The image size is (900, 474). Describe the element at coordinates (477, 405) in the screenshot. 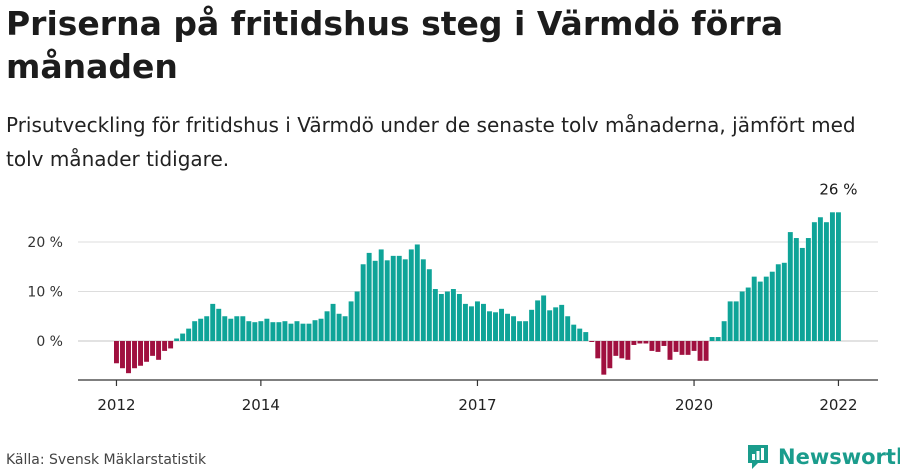

I see `x-tick-label: 2017` at that location.